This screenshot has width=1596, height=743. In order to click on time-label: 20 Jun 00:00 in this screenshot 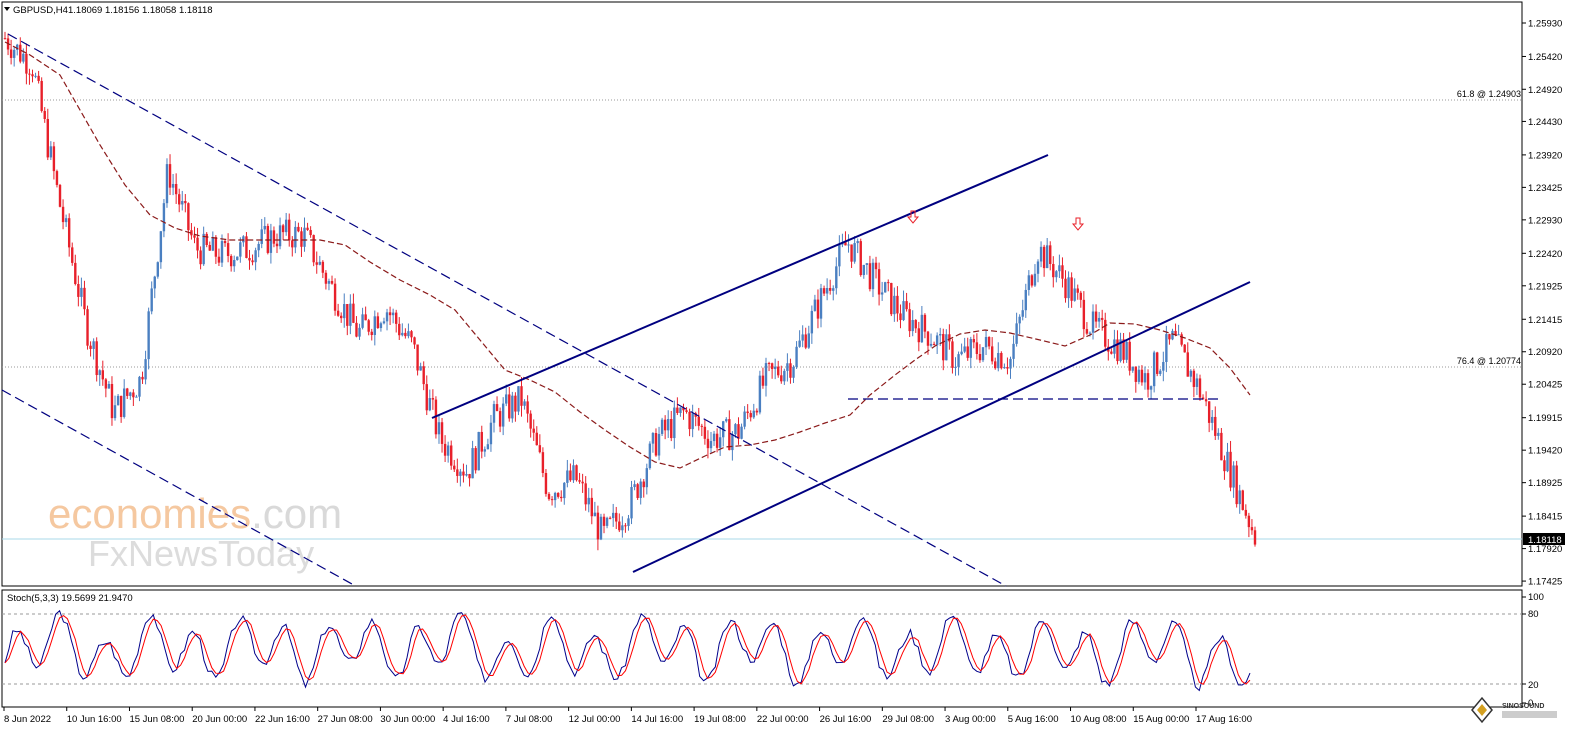, I will do `click(219, 719)`.